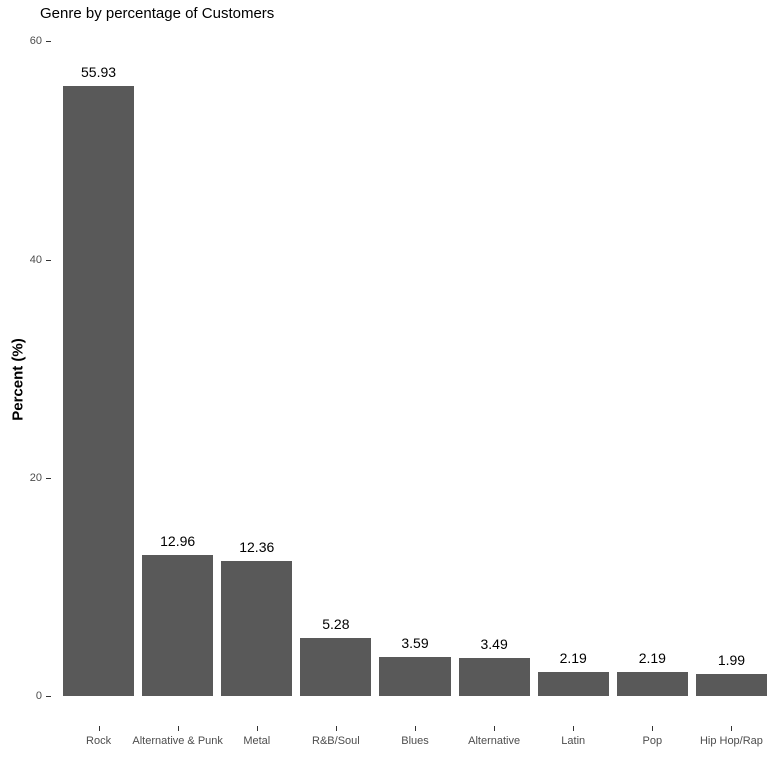 This screenshot has height=759, width=771. I want to click on y-axis-title: Percent (%), so click(18, 379).